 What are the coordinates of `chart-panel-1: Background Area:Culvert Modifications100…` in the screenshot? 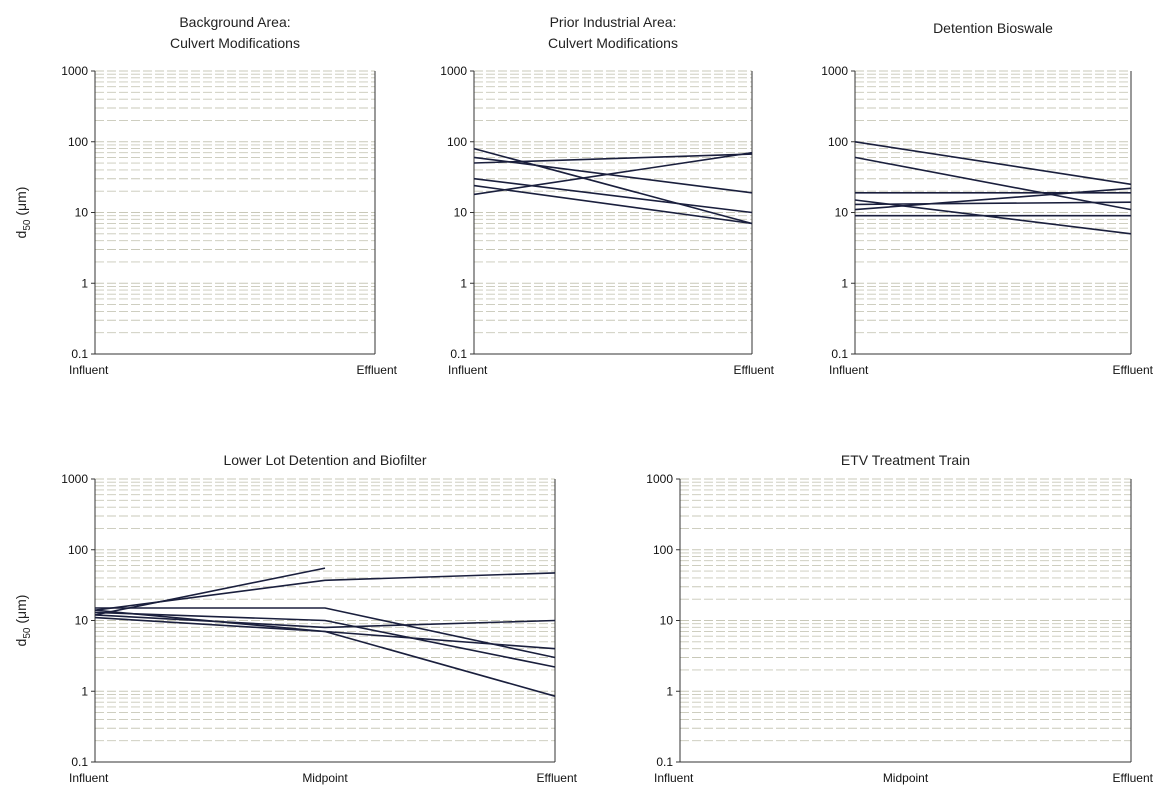 It's located at (205, 195).